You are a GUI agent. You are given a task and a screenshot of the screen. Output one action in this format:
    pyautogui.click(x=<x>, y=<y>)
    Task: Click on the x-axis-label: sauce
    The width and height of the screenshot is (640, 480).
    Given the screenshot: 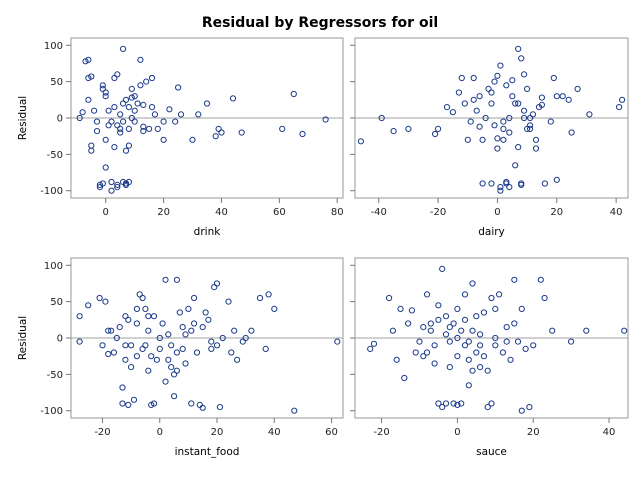 What is the action you would take?
    pyautogui.click(x=491, y=452)
    